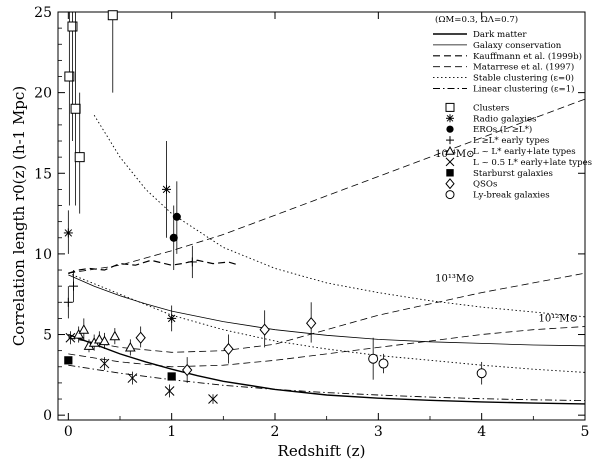 The width and height of the screenshot is (595, 468). Describe the element at coordinates (485, 185) in the screenshot. I see `legend-label: QSOs` at that location.